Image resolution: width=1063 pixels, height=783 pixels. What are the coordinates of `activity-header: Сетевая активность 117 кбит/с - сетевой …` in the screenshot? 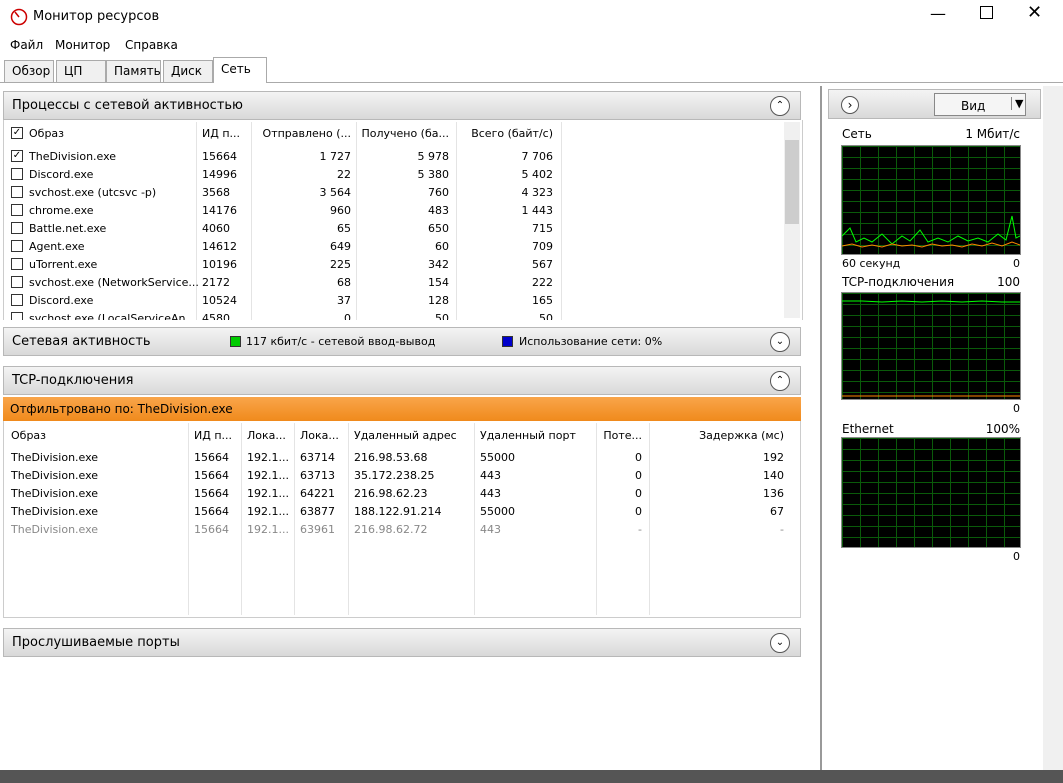 It's located at (402, 341).